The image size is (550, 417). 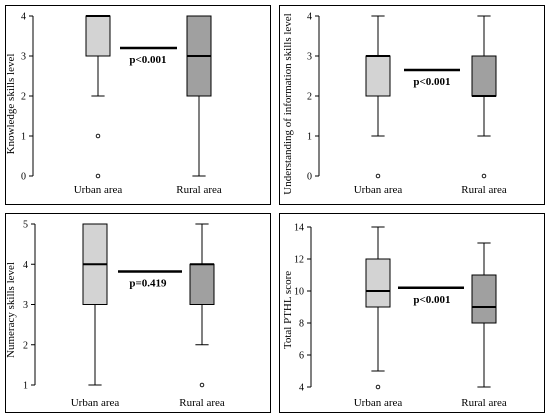 I want to click on y-axis-title: Total PTHL score, so click(x=288, y=310).